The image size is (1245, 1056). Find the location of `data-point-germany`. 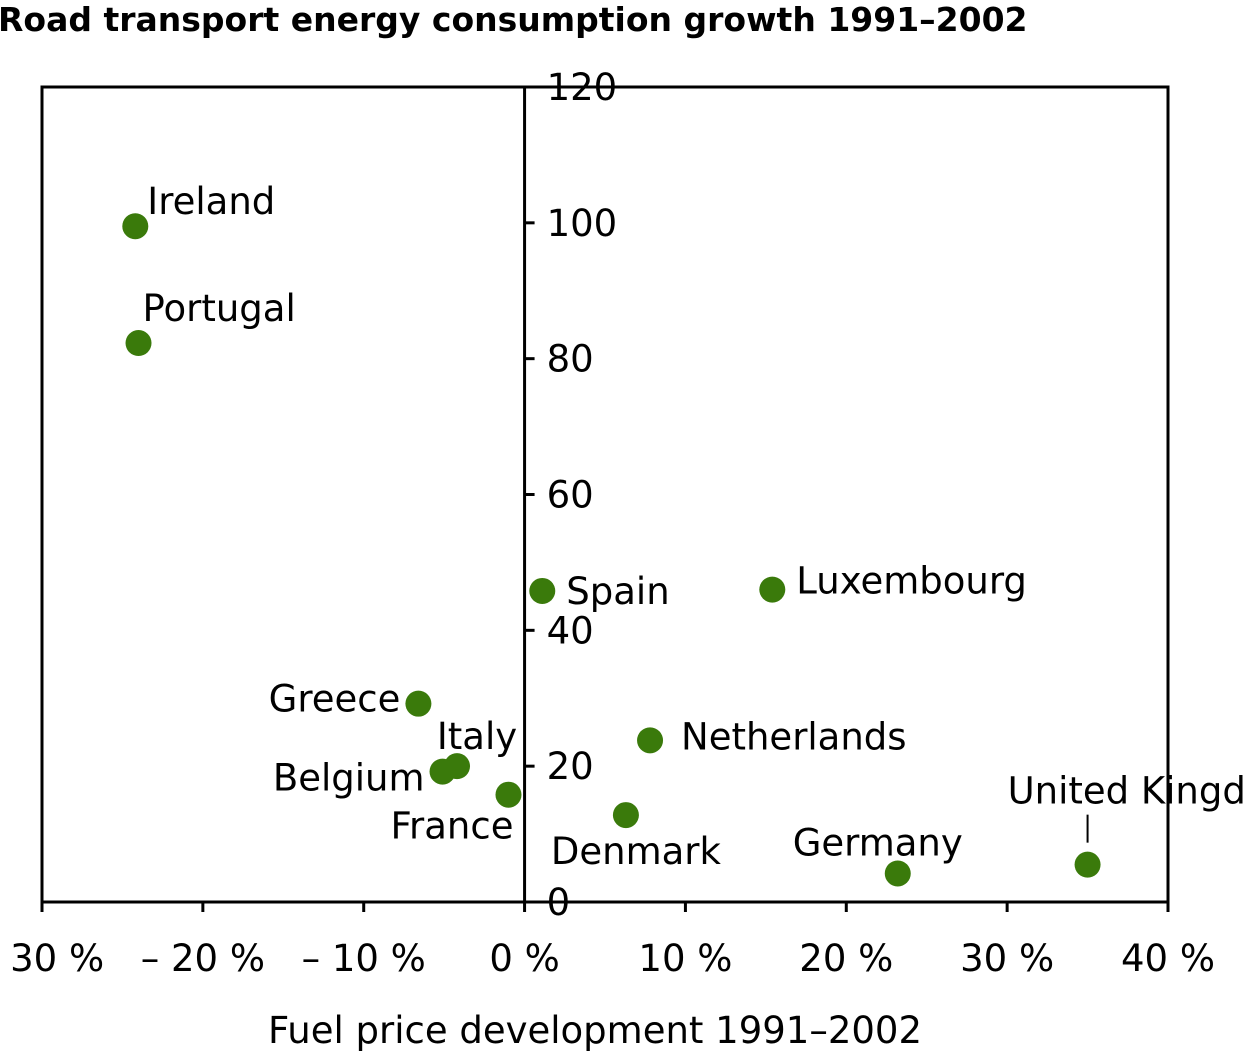

data-point-germany is located at coordinates (897, 873).